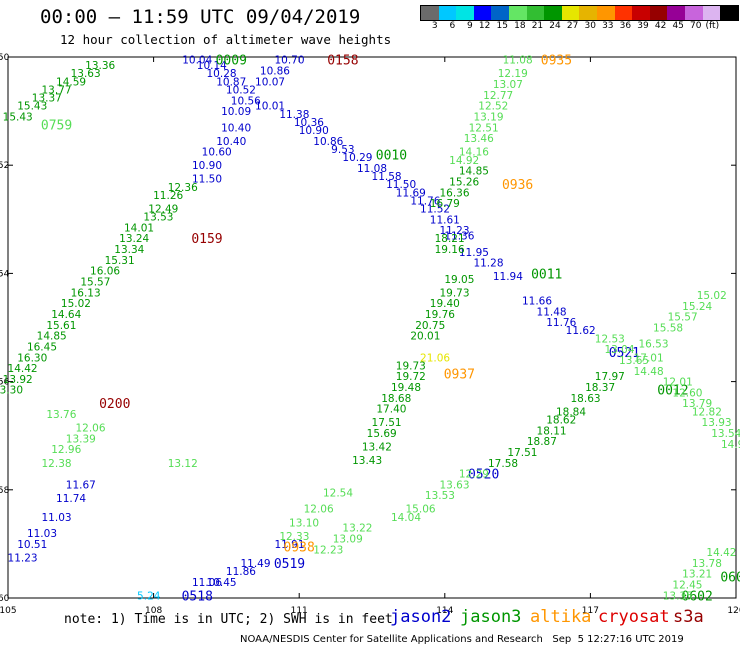 Image resolution: width=740 pixels, height=650 pixels. Describe the element at coordinates (61, 415) in the screenshot. I see `wave-height-value: 13.76` at that location.